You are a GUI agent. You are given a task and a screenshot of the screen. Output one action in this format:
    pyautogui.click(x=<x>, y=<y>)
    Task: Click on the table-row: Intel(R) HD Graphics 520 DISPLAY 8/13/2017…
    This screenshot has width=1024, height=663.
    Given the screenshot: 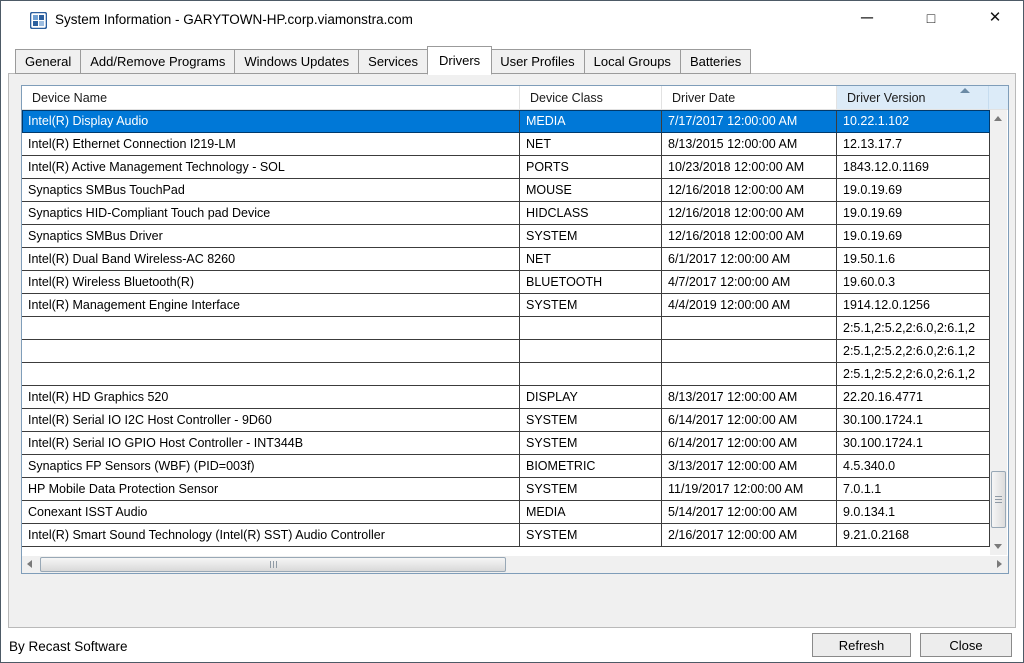 What is the action you would take?
    pyautogui.click(x=506, y=397)
    